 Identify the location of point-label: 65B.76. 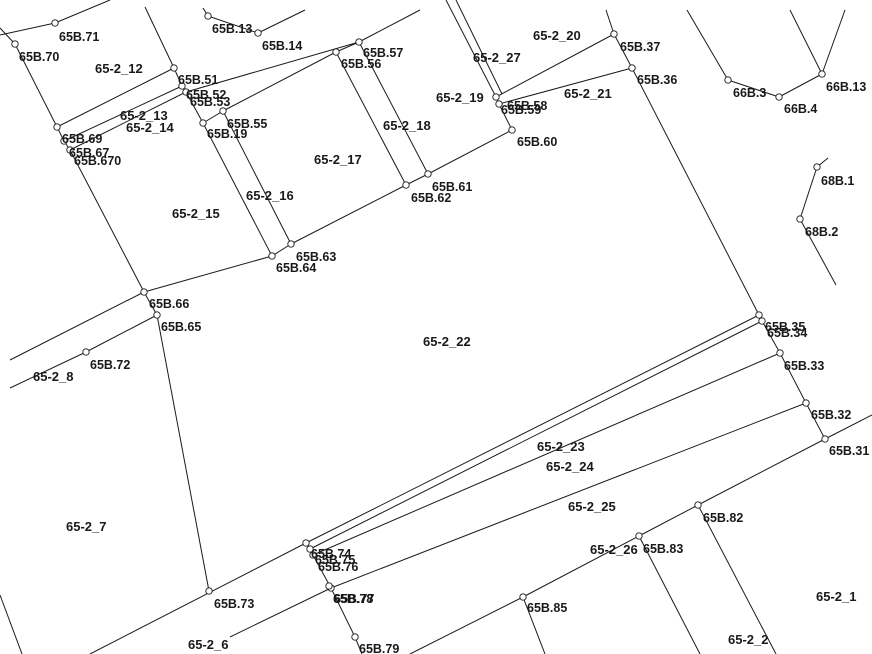
(338, 567).